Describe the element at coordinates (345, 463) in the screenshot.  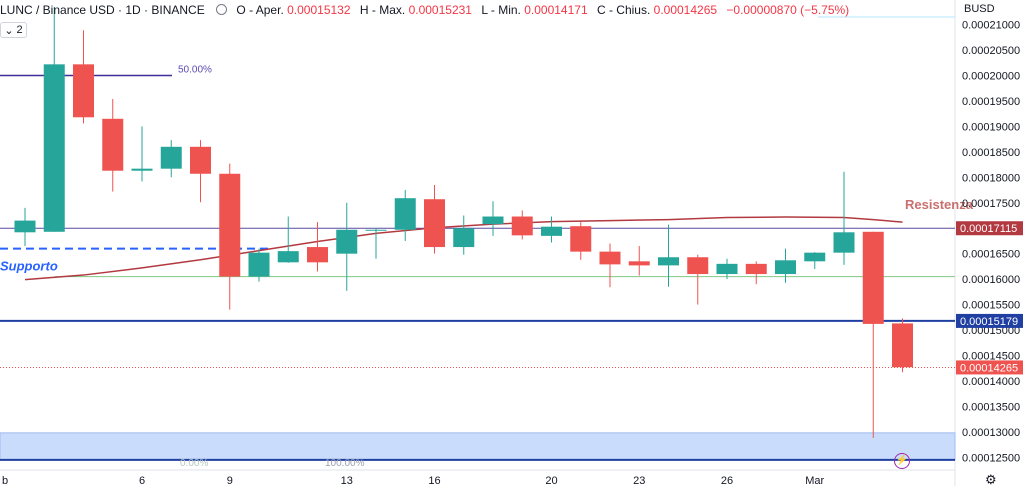
I see `fib-100-label: 100.00%` at that location.